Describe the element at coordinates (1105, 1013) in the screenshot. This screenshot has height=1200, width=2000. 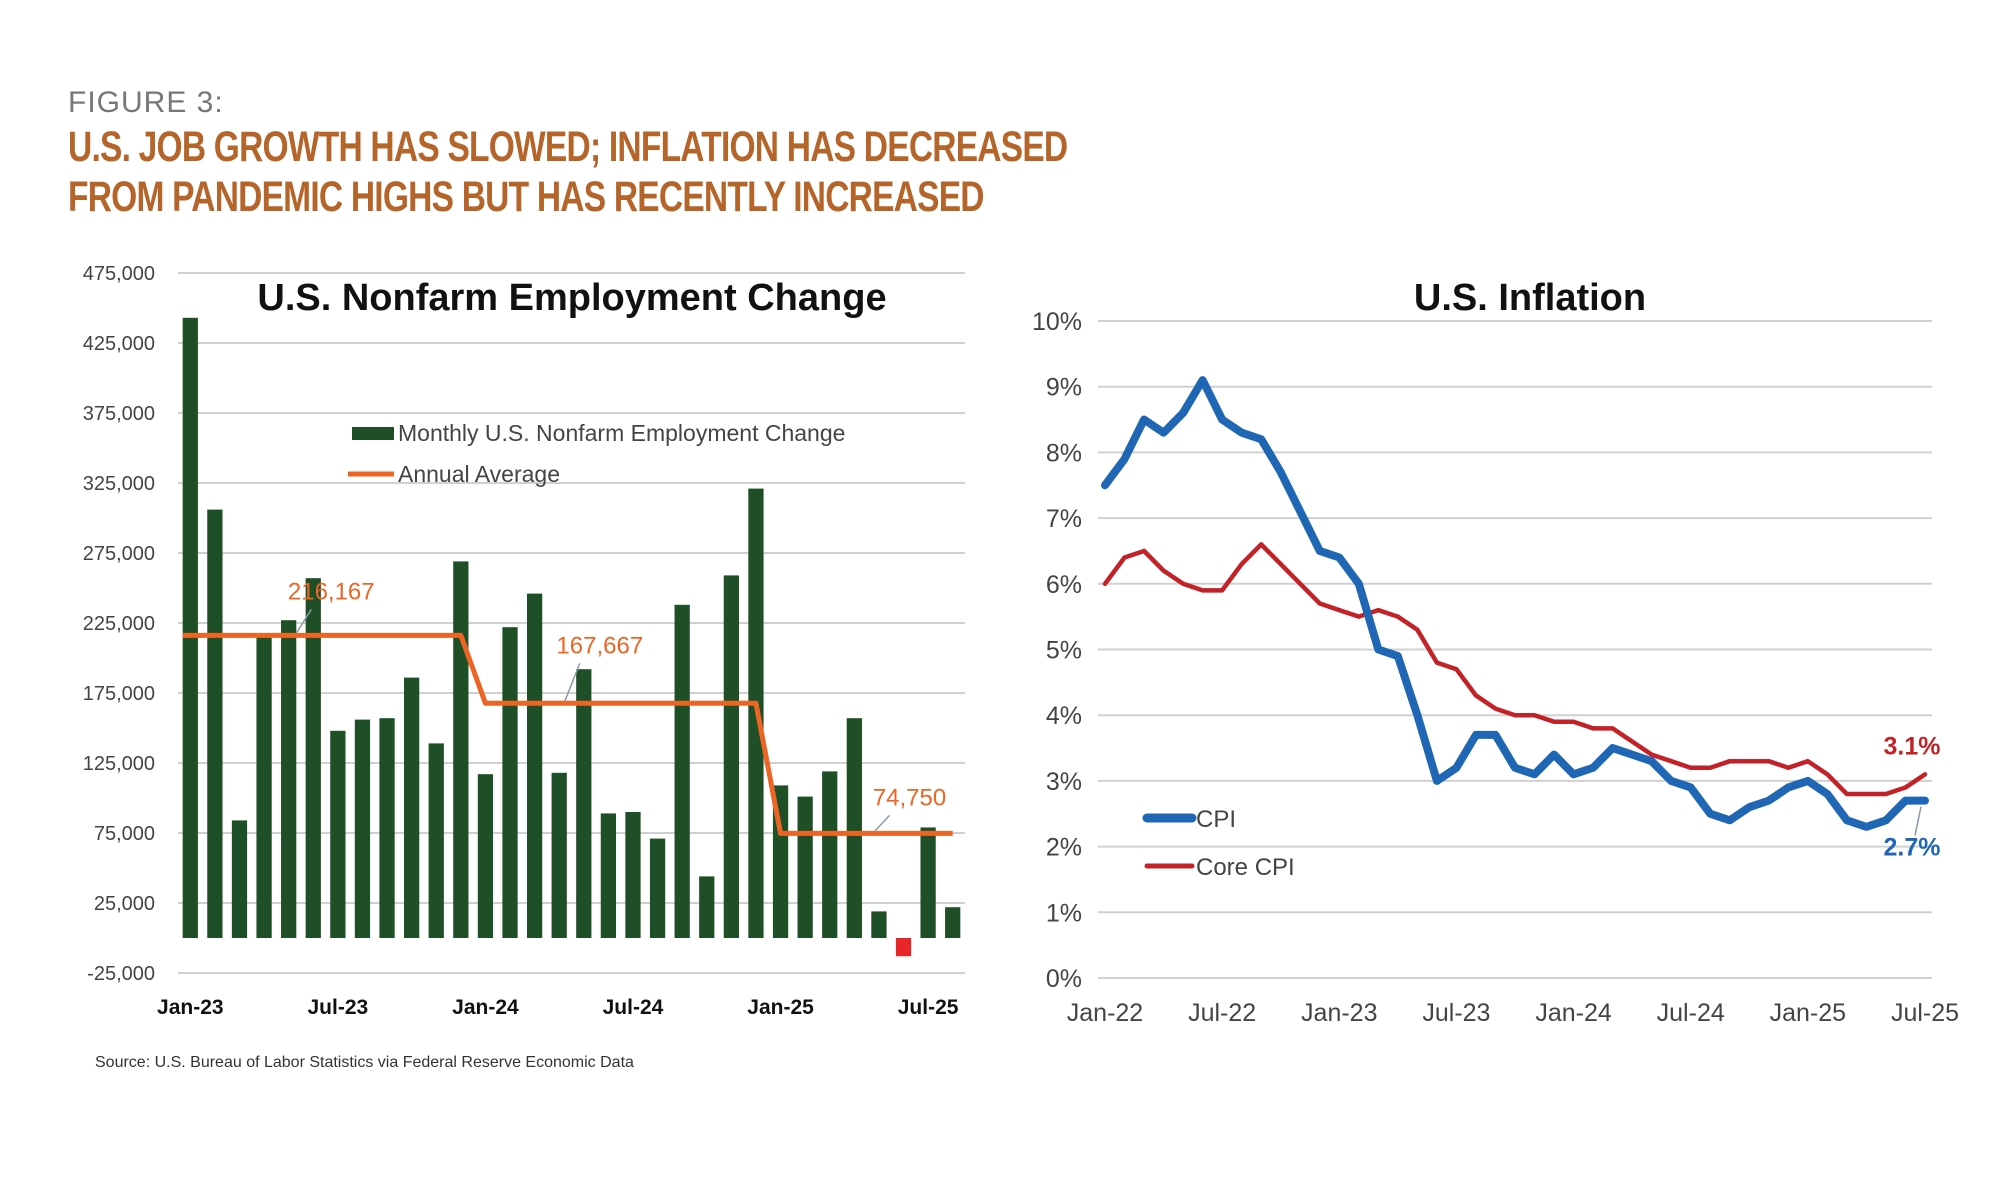
I see `x-tick-label: Jan-22` at that location.